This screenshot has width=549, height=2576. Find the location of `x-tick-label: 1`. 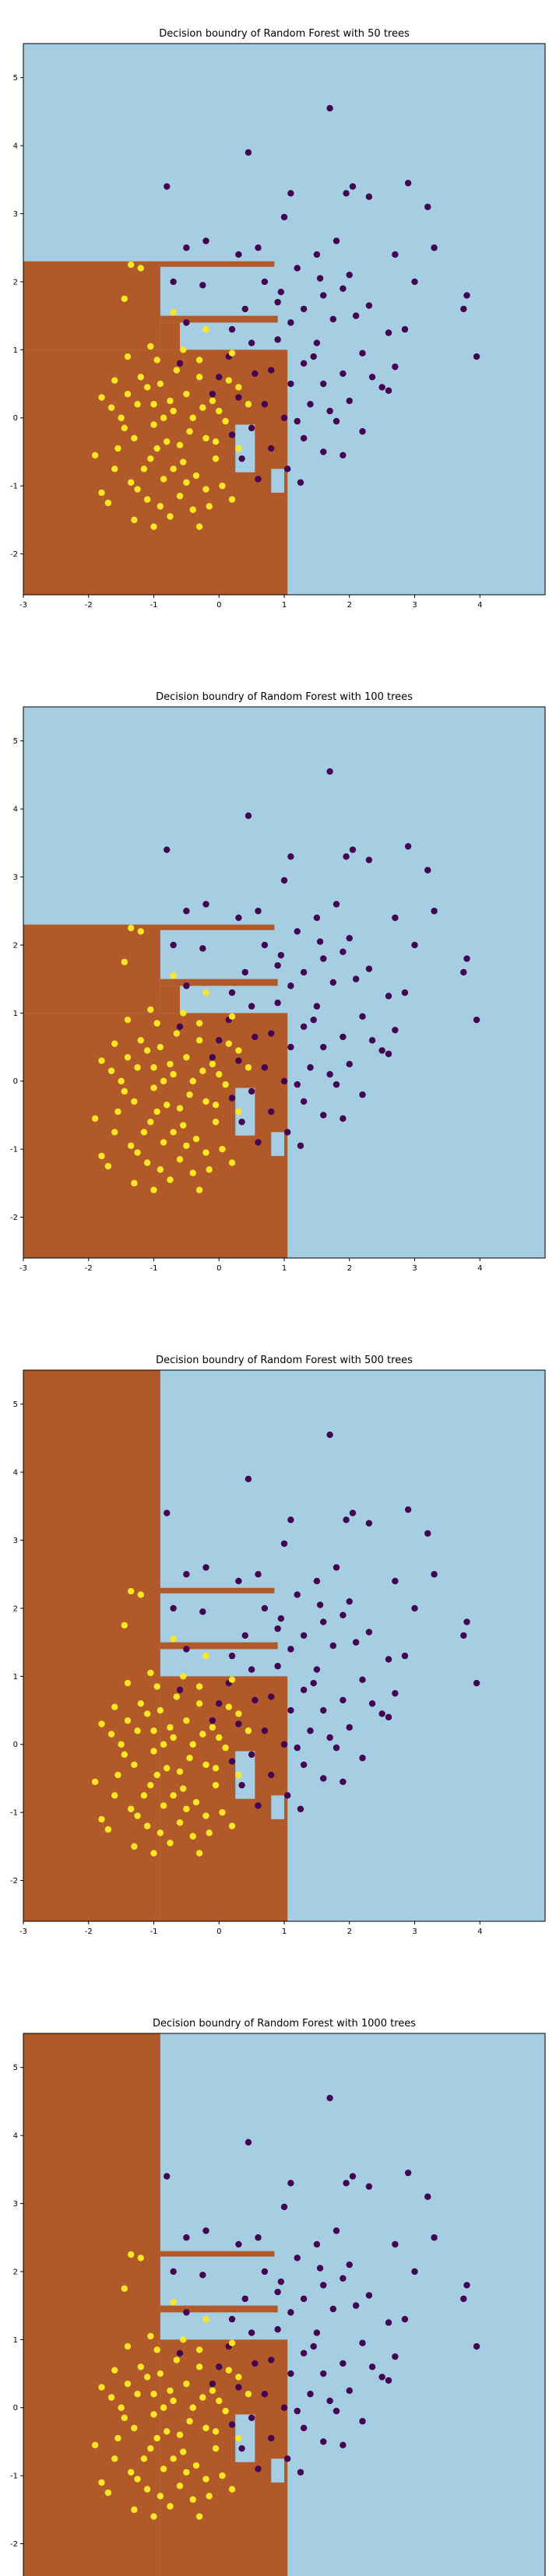

x-tick-label: 1 is located at coordinates (285, 1268).